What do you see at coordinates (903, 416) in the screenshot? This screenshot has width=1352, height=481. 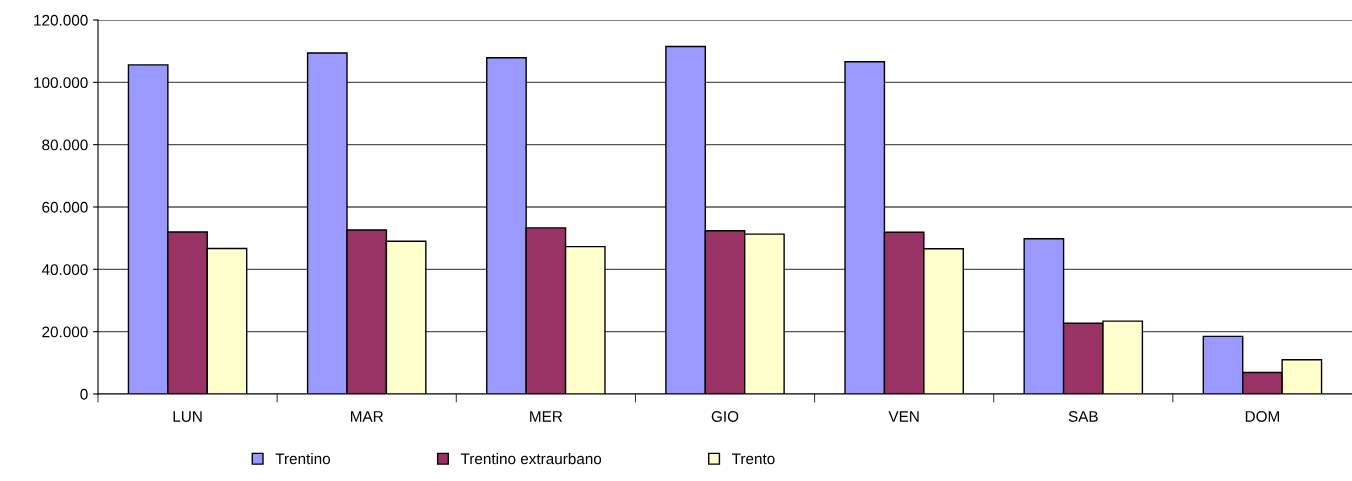 I see `x-tick-label: VEN` at bounding box center [903, 416].